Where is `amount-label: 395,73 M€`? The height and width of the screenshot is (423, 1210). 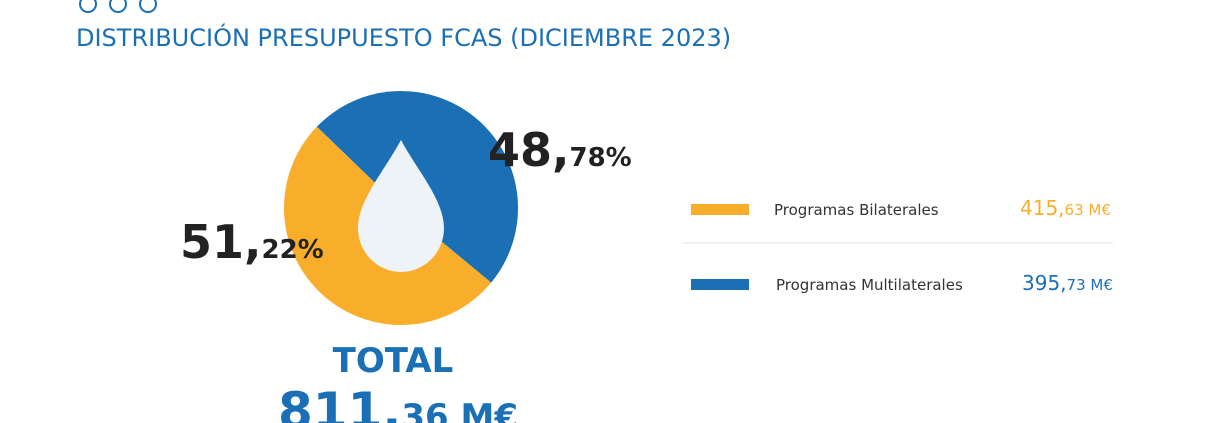 amount-label: 395,73 M€ is located at coordinates (1067, 283).